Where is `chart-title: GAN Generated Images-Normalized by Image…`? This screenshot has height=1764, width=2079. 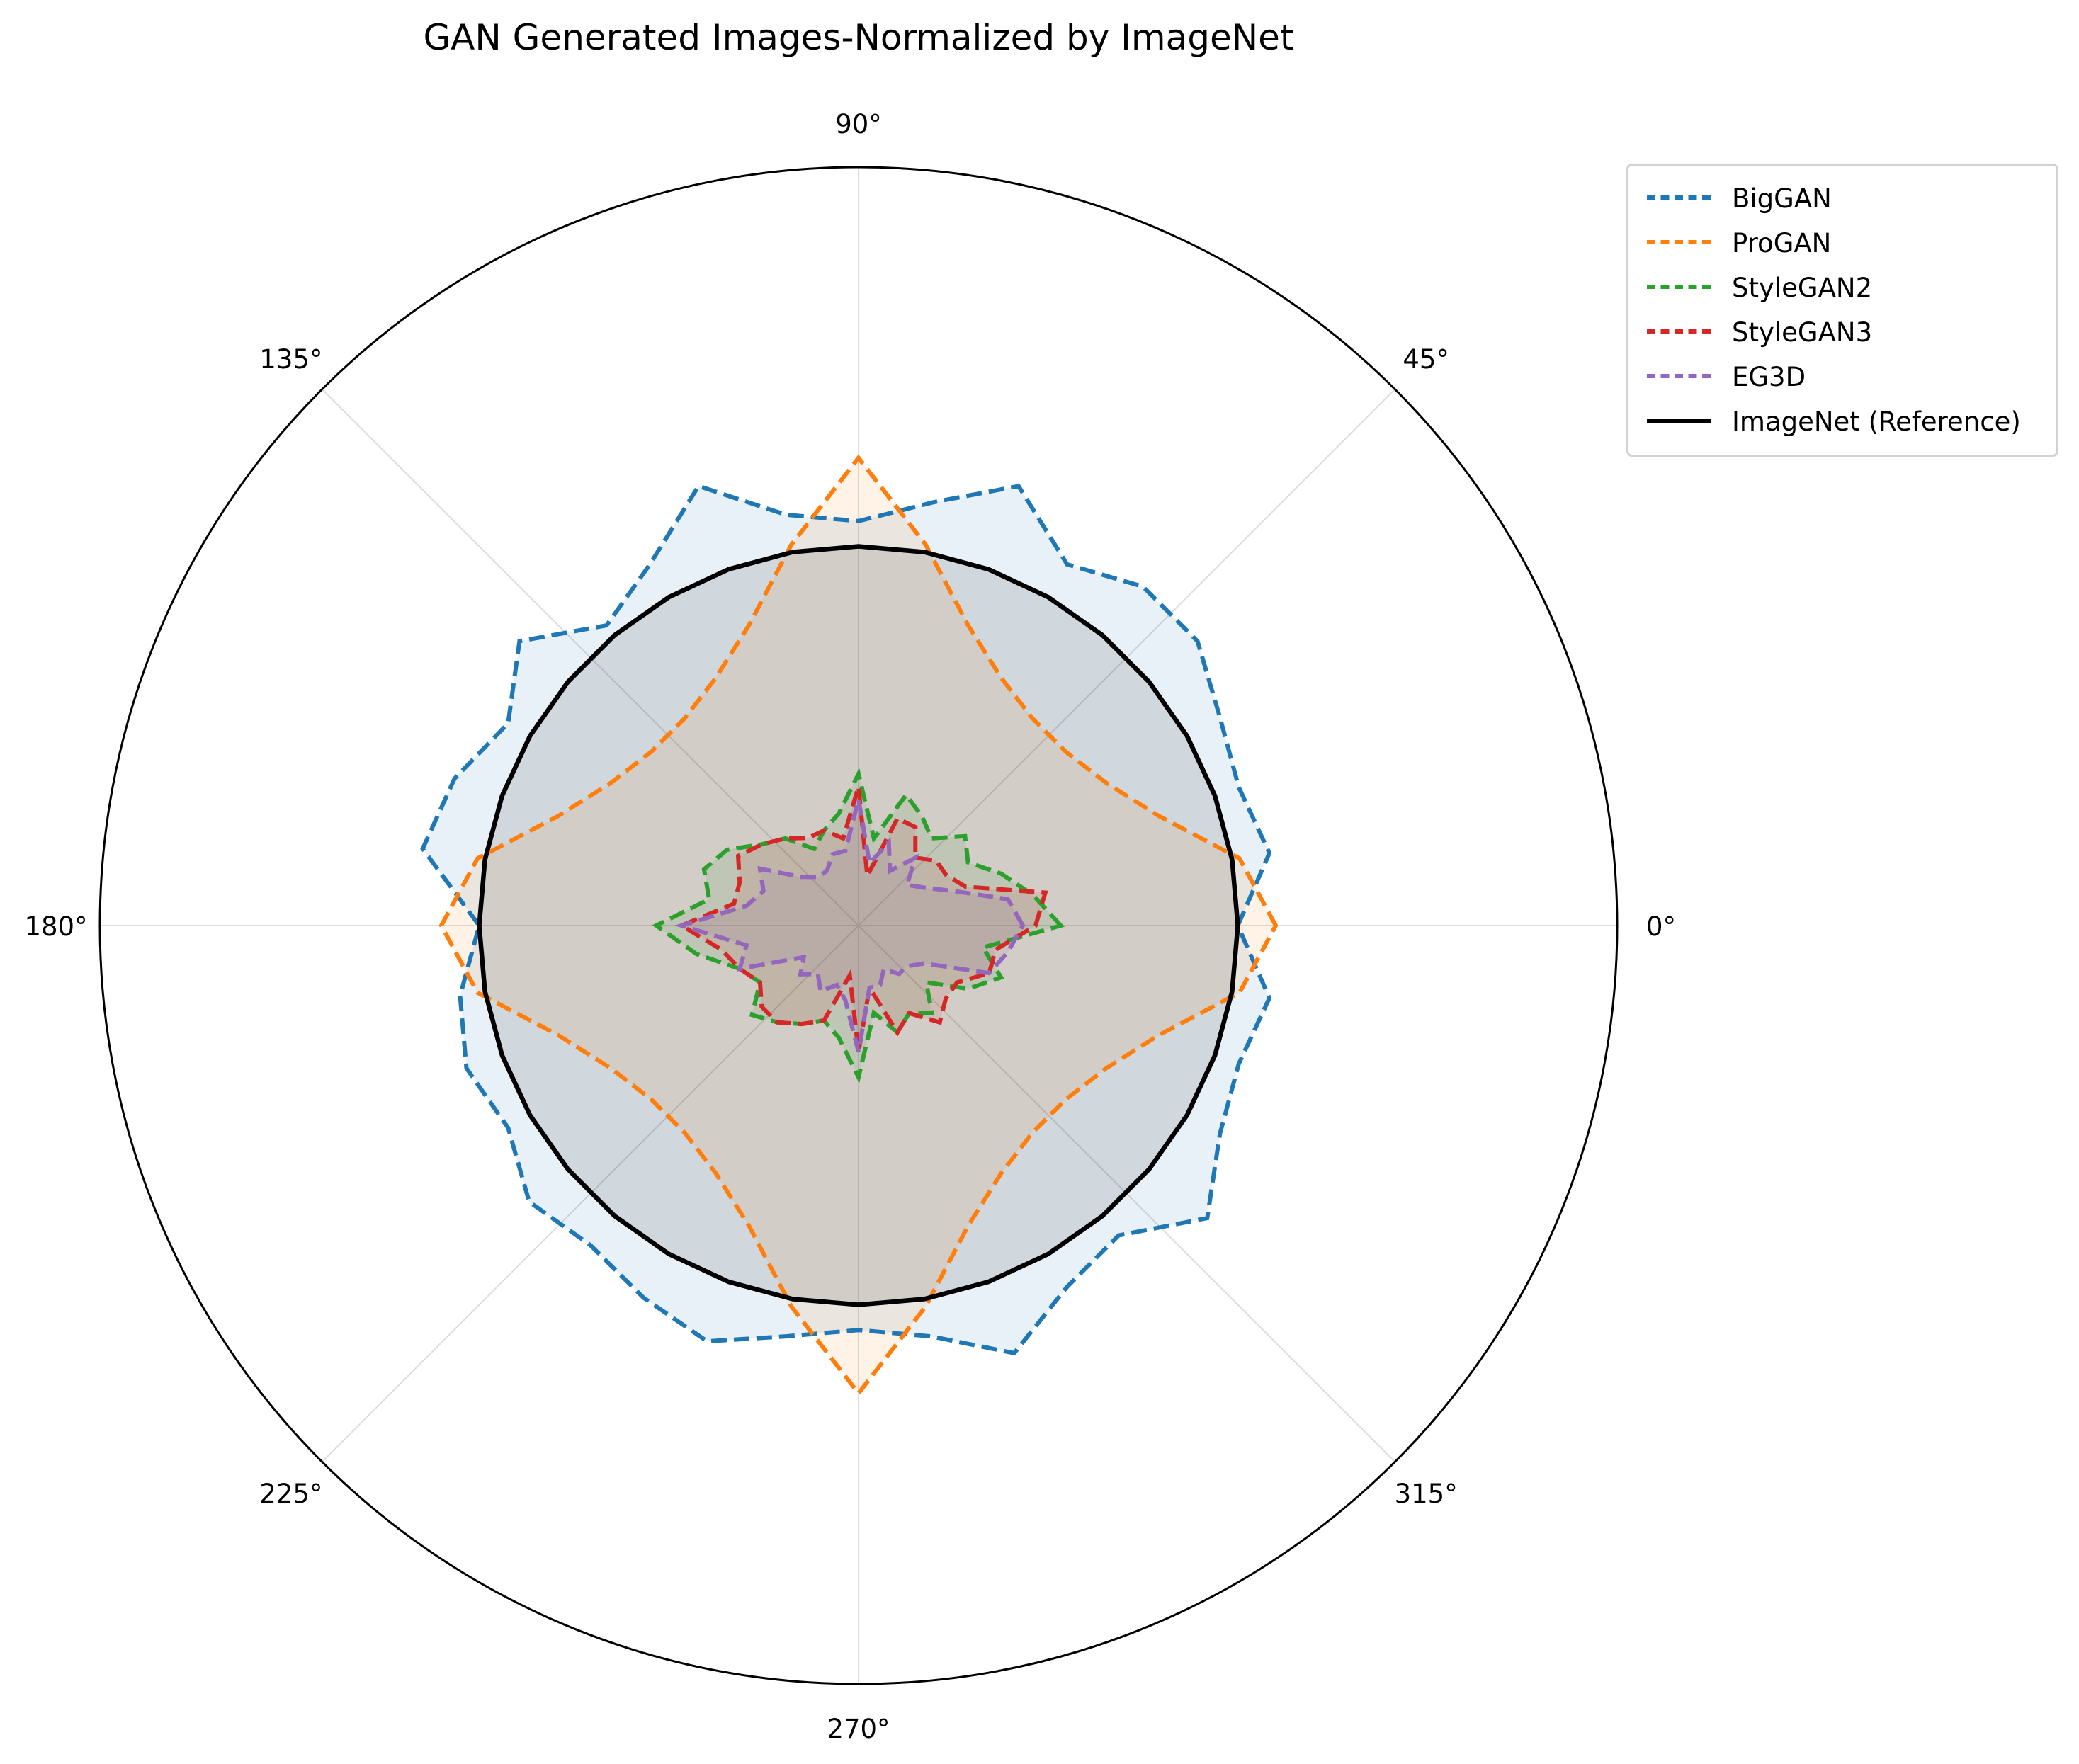 chart-title: GAN Generated Images-Normalized by Image… is located at coordinates (858, 38).